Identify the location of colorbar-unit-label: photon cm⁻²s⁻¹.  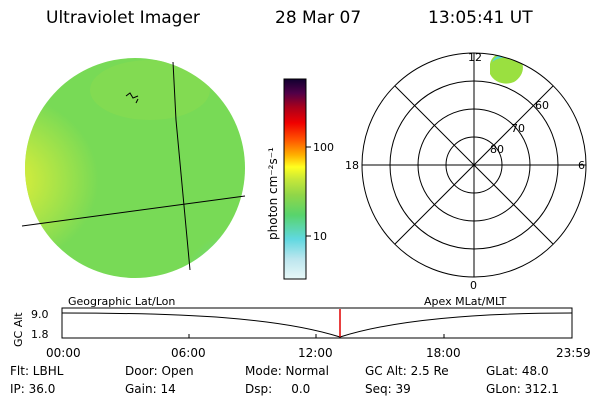
(273, 193).